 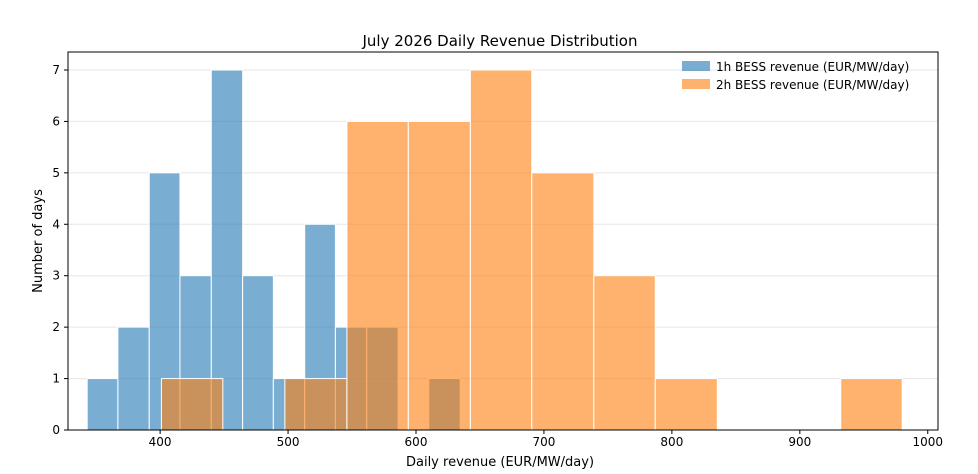 What do you see at coordinates (56, 70) in the screenshot?
I see `y-tick-label: 7` at bounding box center [56, 70].